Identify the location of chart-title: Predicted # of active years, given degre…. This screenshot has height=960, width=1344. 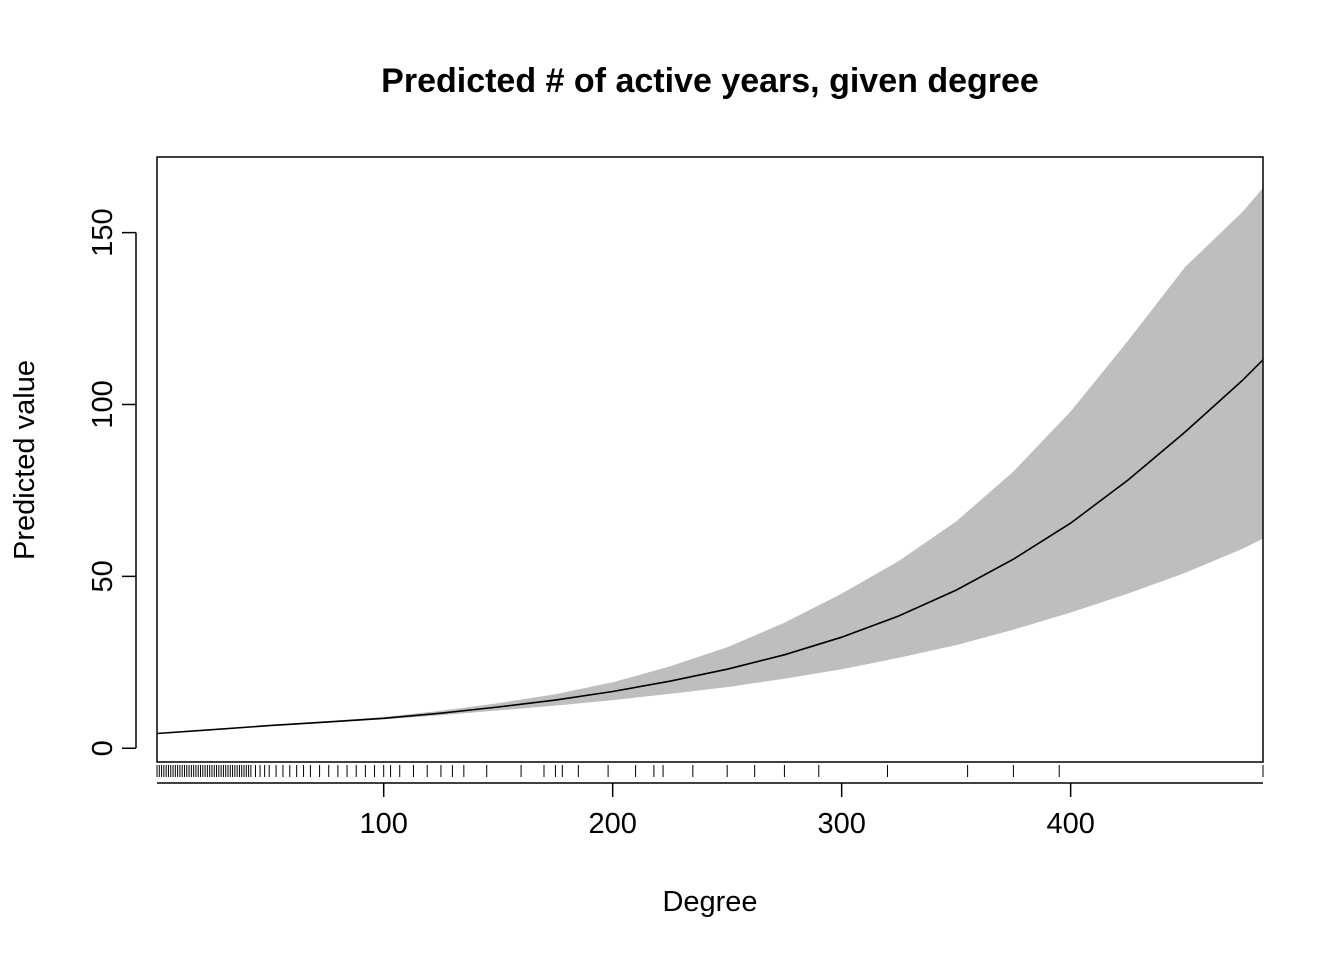
(710, 81).